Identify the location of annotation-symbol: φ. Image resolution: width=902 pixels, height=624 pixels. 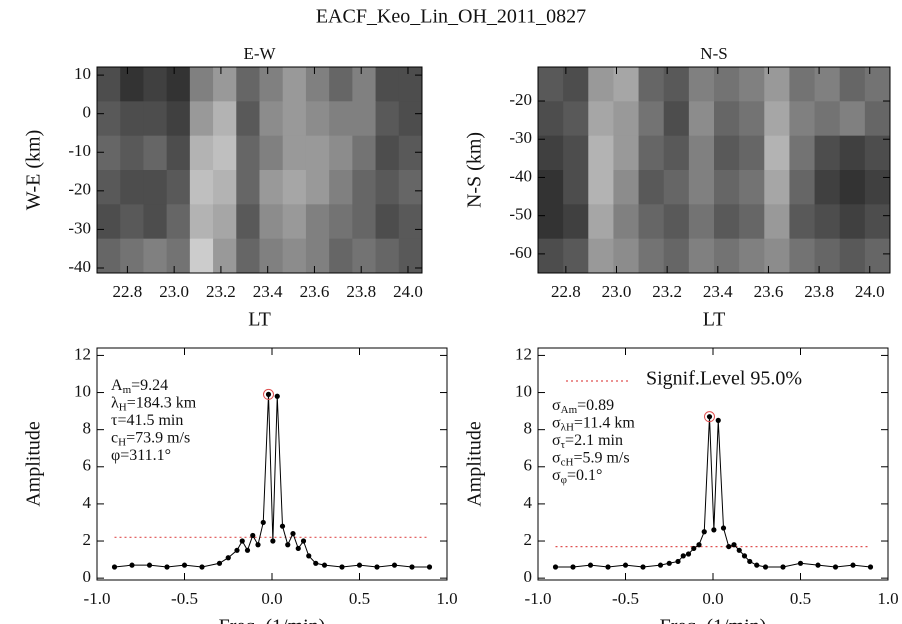
(115, 455).